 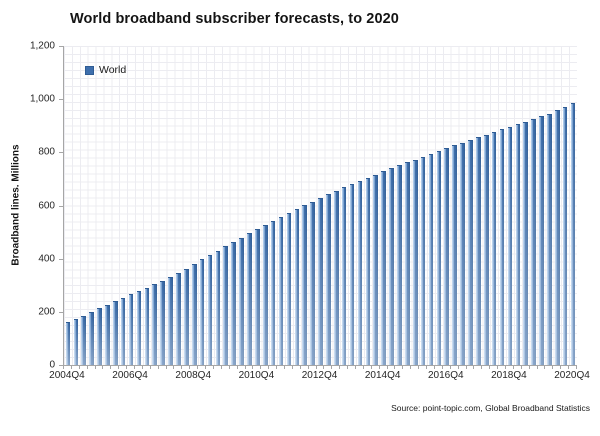 What do you see at coordinates (281, 290) in the screenshot?
I see `bar-2011Q3` at bounding box center [281, 290].